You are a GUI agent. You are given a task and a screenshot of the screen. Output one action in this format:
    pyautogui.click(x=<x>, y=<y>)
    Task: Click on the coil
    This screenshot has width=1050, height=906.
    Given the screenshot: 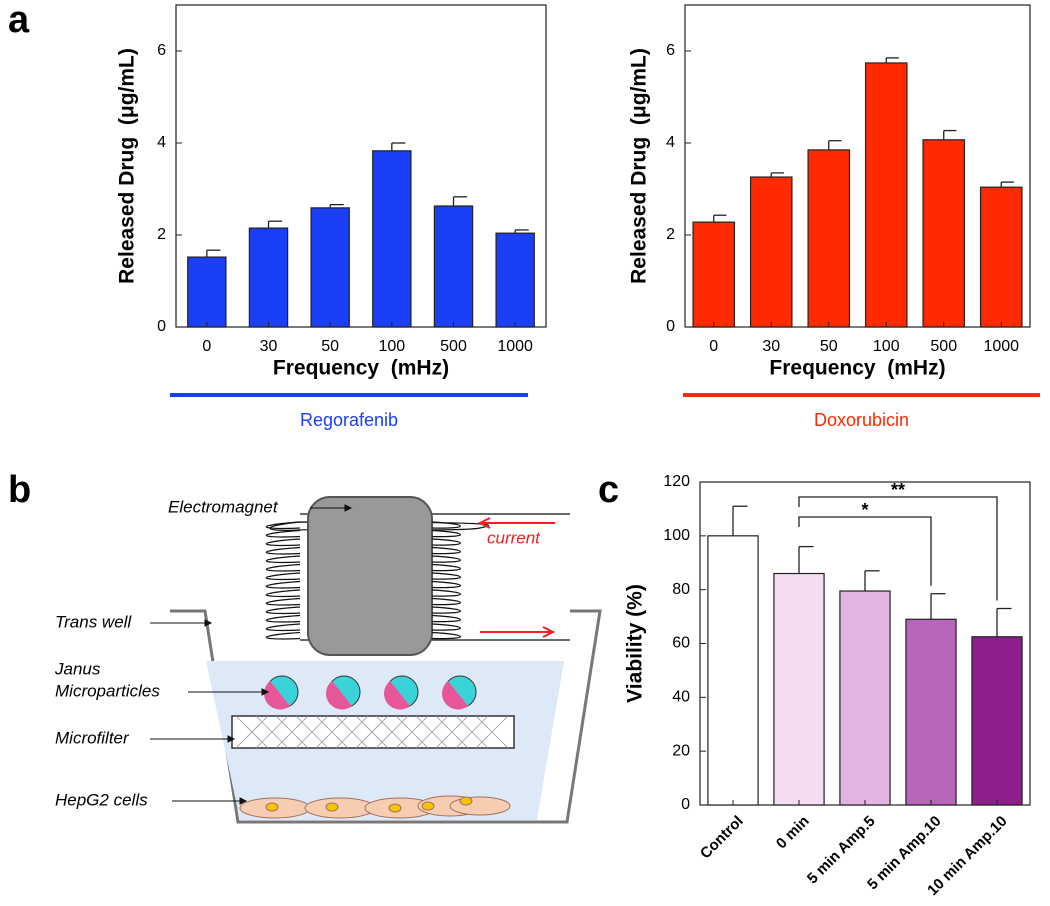 What is the action you would take?
    pyautogui.click(x=363, y=580)
    